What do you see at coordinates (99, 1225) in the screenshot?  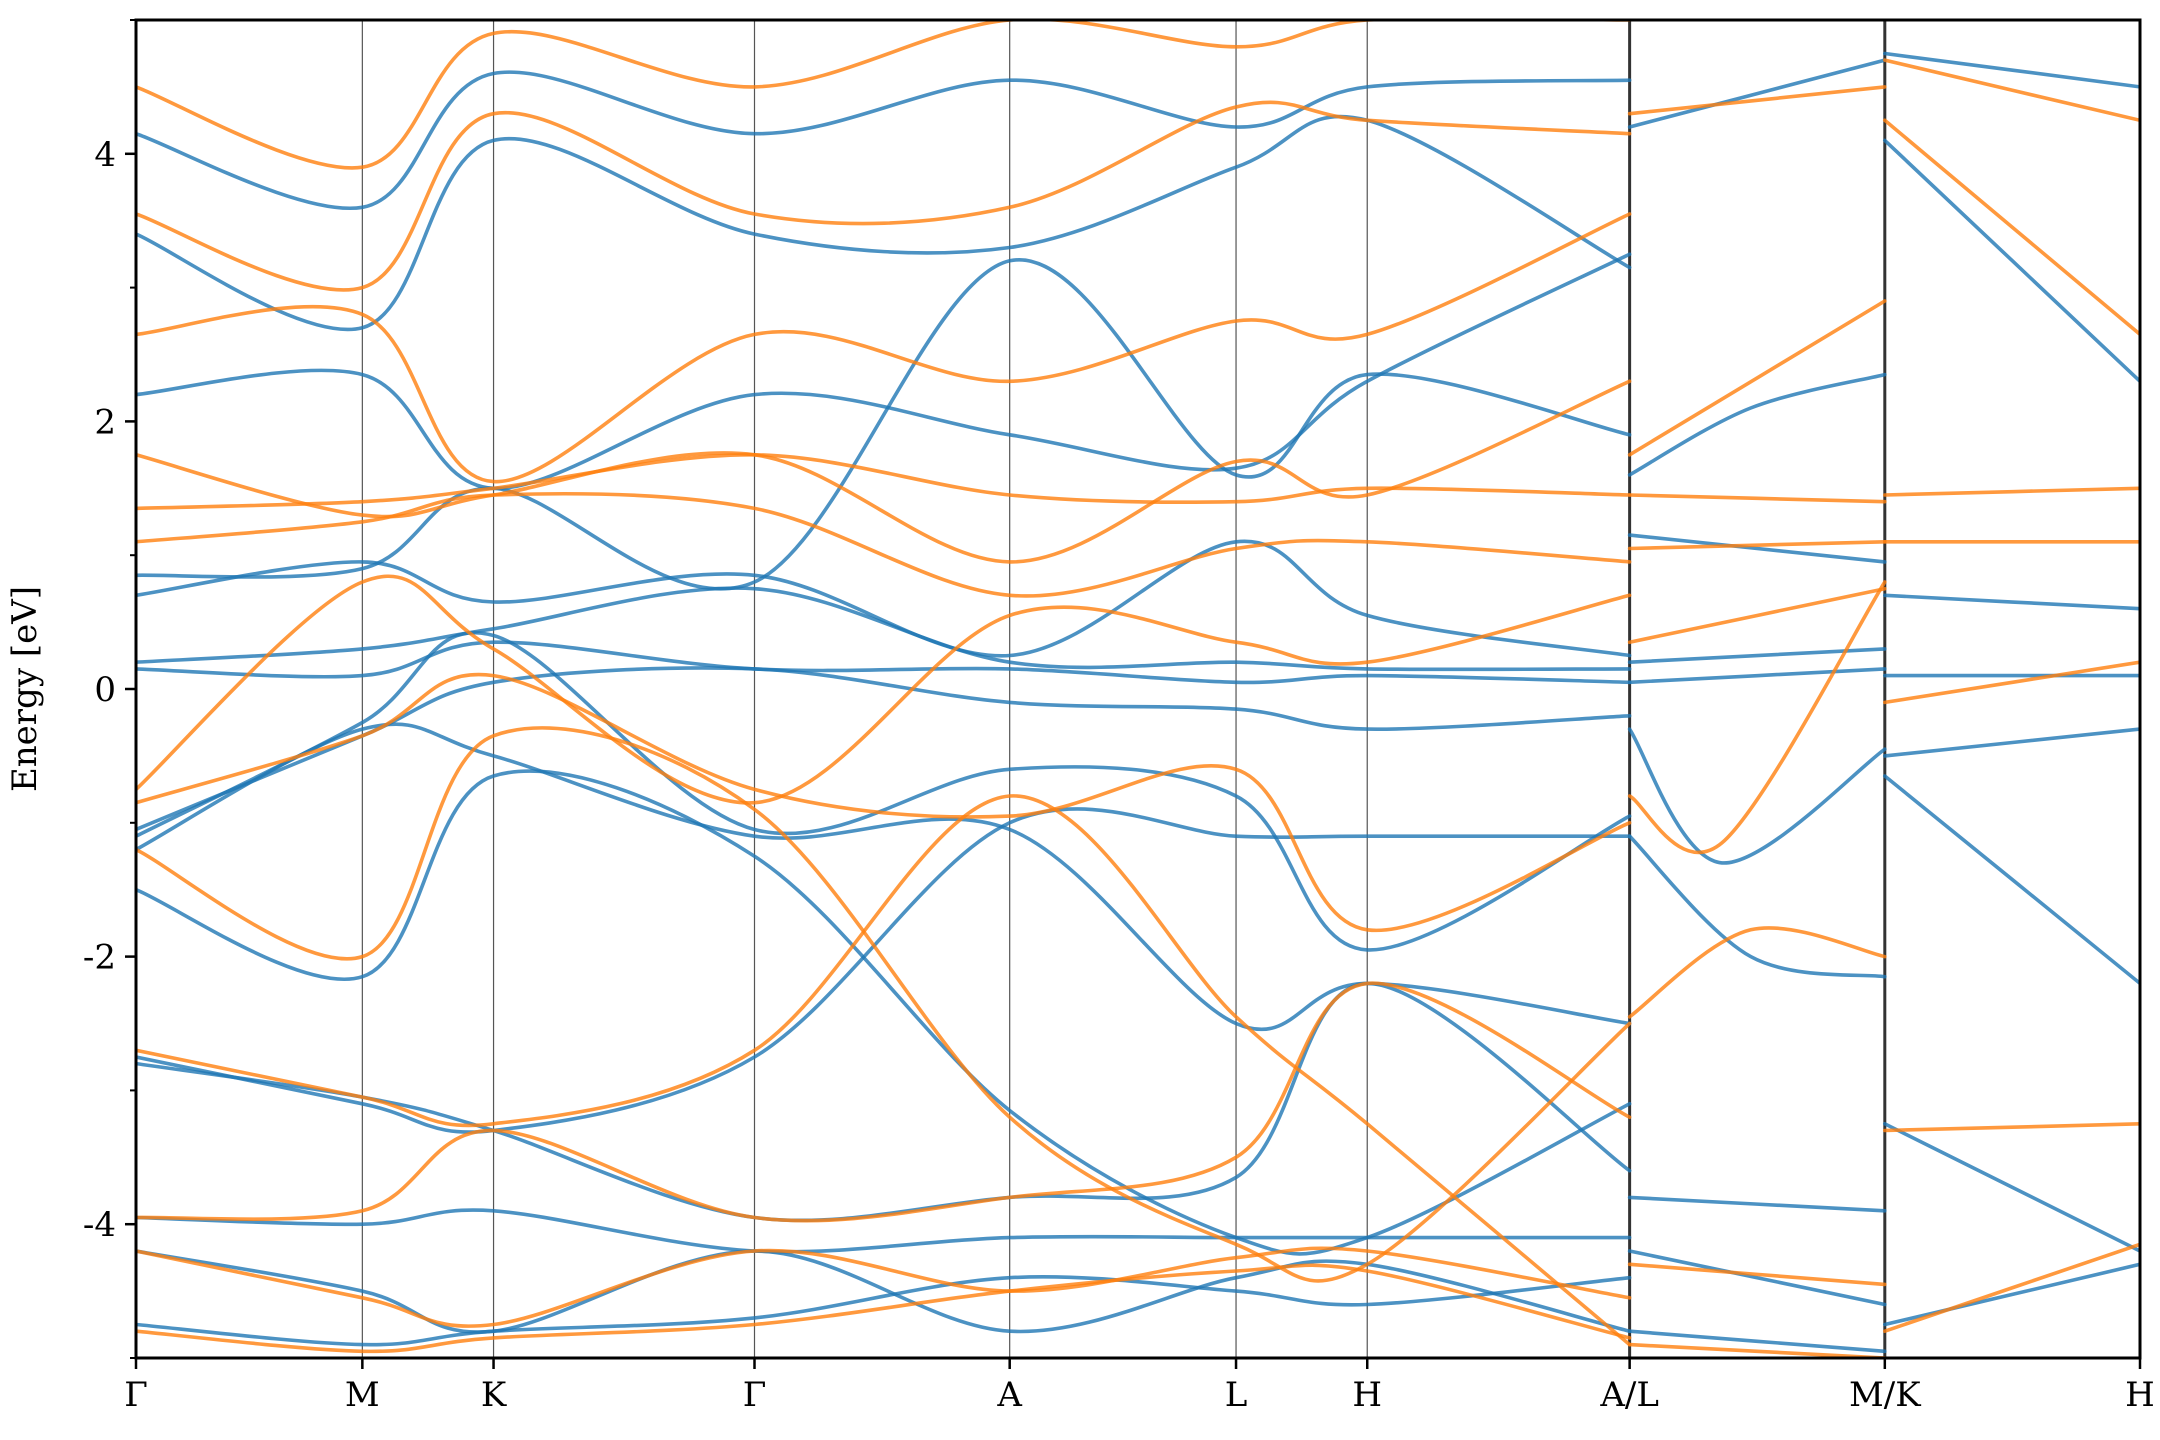 I see `y-tick-label: -4` at bounding box center [99, 1225].